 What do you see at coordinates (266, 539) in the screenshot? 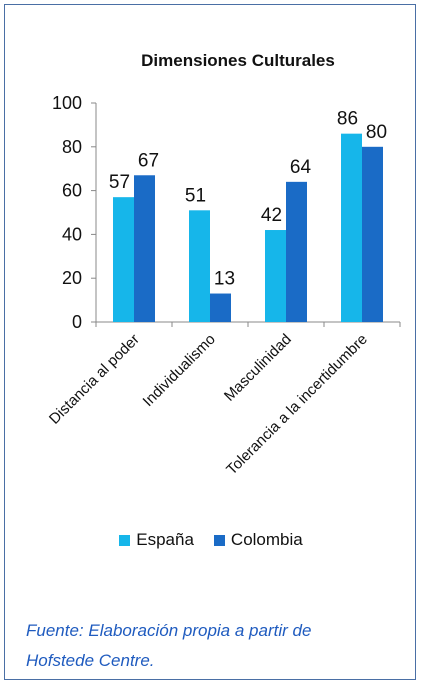
I see `legend-label-colombia: Colombia` at bounding box center [266, 539].